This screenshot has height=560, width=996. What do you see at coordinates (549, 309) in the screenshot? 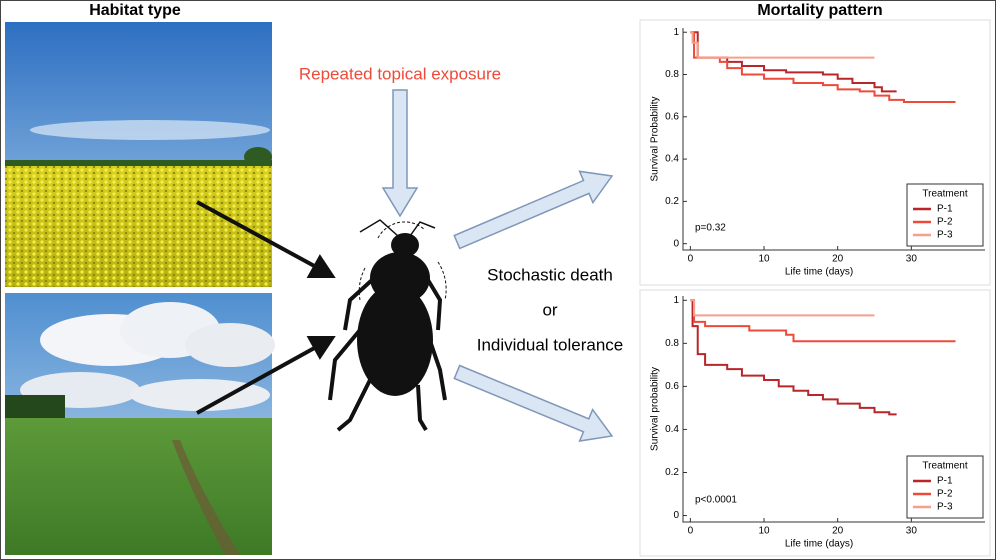
I see `outcome-or: or` at bounding box center [549, 309].